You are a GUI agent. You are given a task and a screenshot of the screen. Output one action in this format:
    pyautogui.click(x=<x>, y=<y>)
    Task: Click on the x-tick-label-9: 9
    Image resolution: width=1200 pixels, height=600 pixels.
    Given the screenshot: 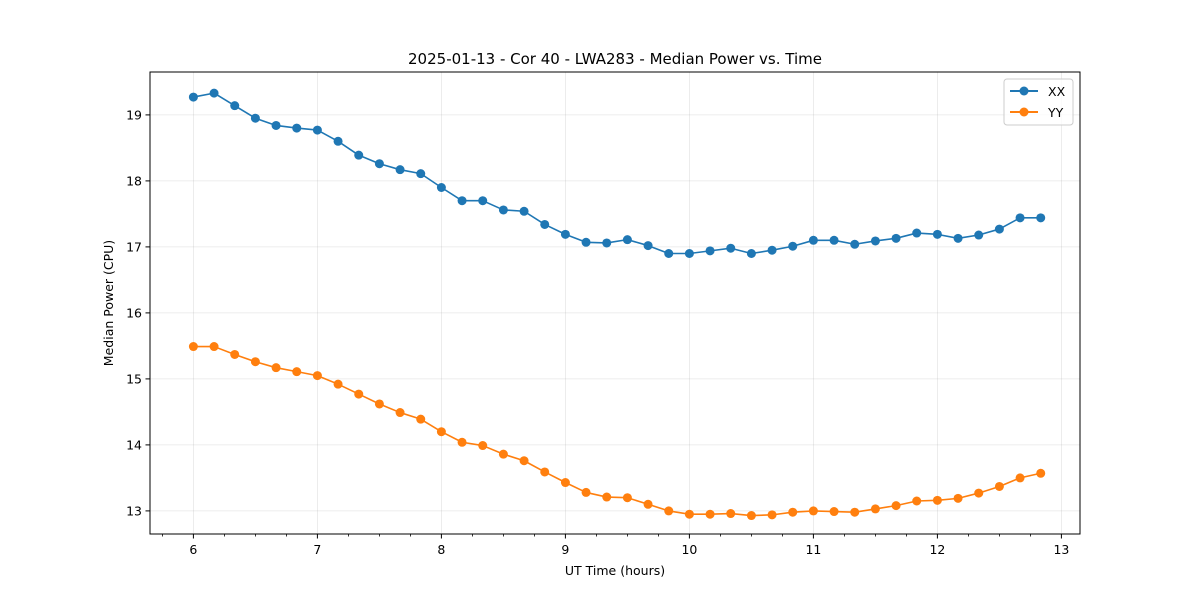 What is the action you would take?
    pyautogui.click(x=565, y=549)
    